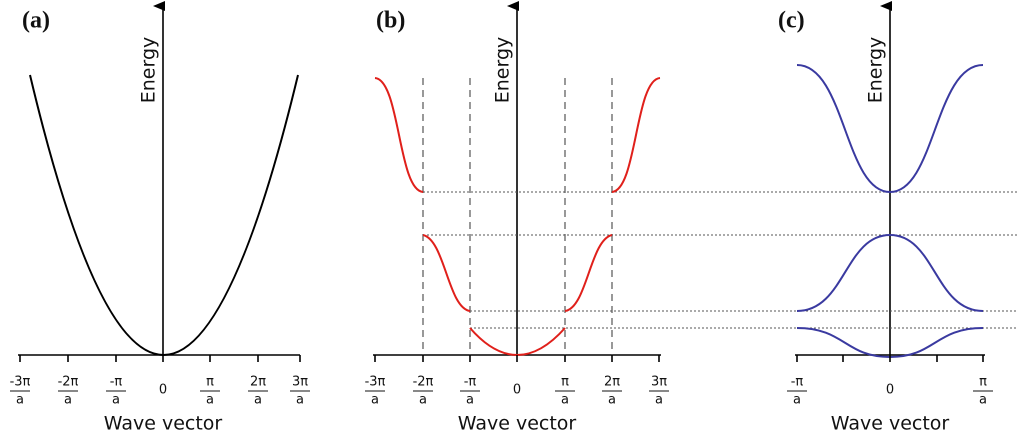 The image size is (1024, 441). I want to click on panel-label: (c), so click(791, 21).